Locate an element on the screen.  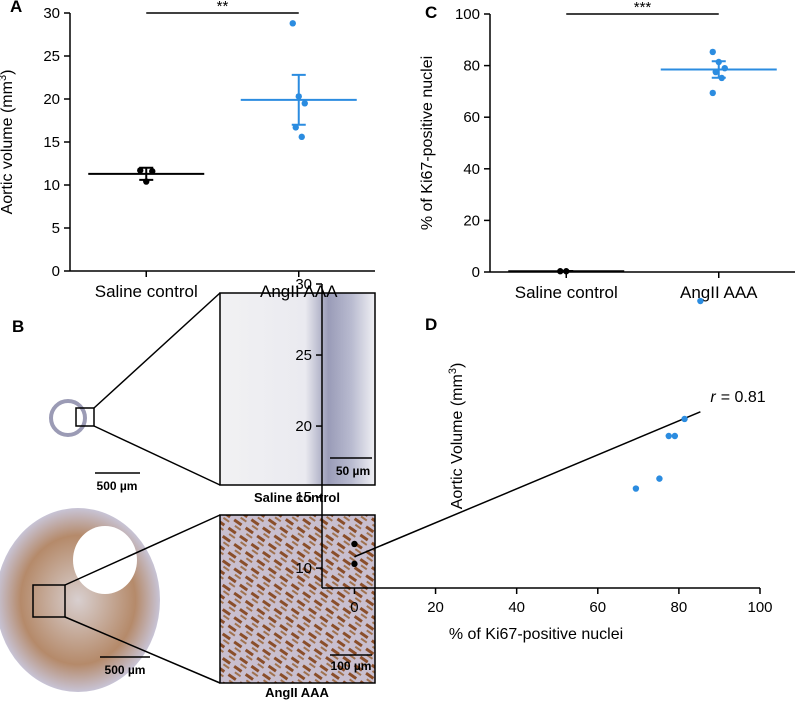
x-axis-label: % of Ki67-positive nuclei is located at coordinates (536, 634).